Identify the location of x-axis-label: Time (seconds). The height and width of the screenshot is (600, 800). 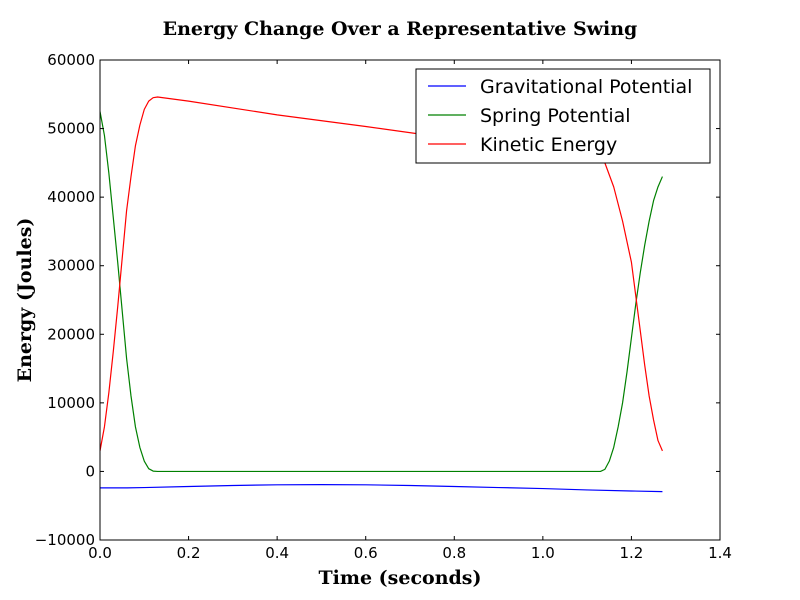
(400, 578).